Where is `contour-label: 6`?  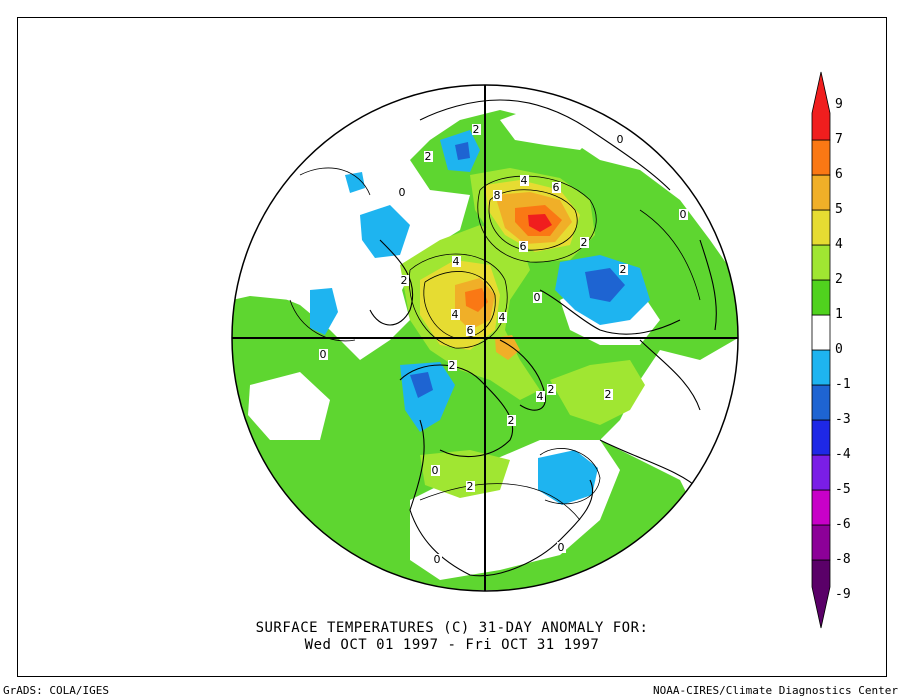 contour-label: 6 is located at coordinates (470, 330).